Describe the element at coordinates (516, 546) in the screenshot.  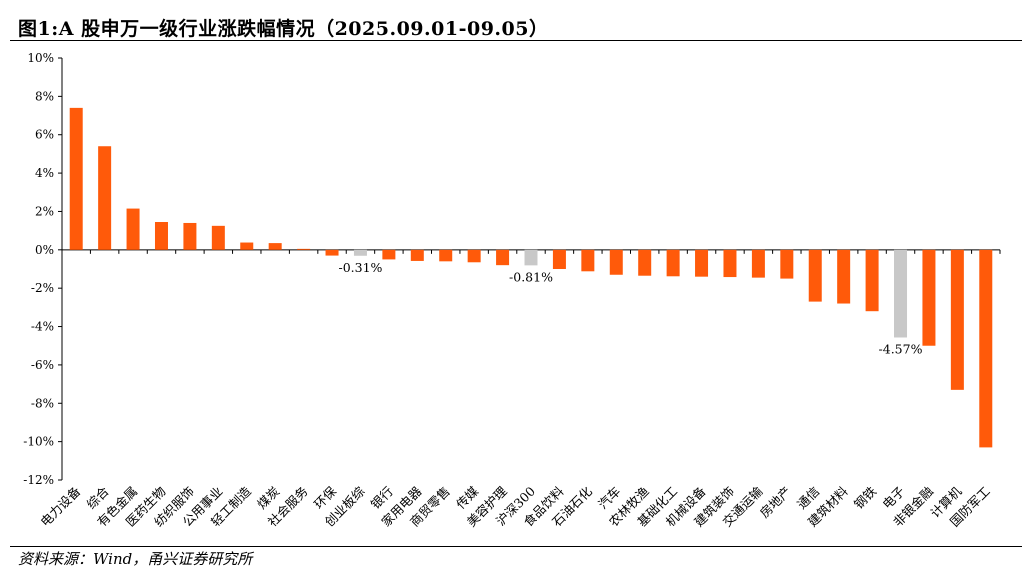
I see `bottom-rule` at that location.